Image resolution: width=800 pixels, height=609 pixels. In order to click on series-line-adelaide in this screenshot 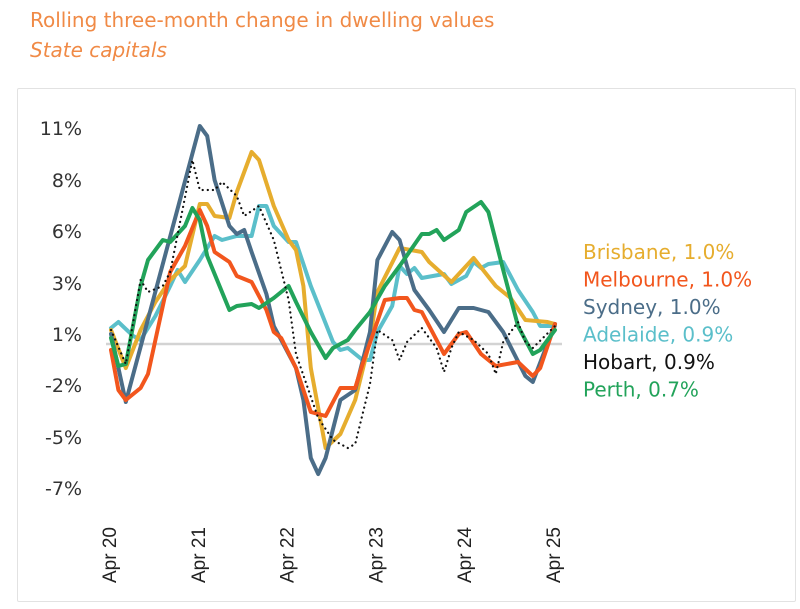, I will do `click(333, 283)`.